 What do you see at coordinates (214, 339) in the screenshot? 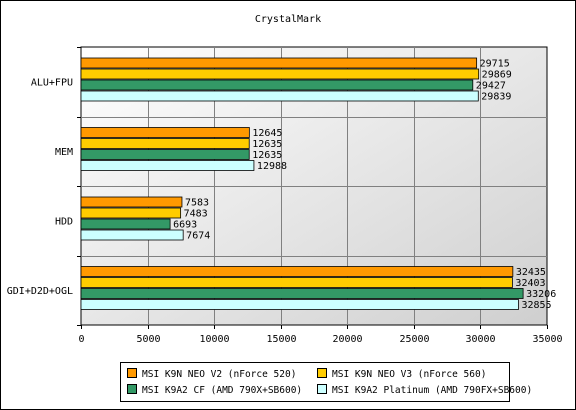
I see `x-tick-label: 10000` at bounding box center [214, 339].